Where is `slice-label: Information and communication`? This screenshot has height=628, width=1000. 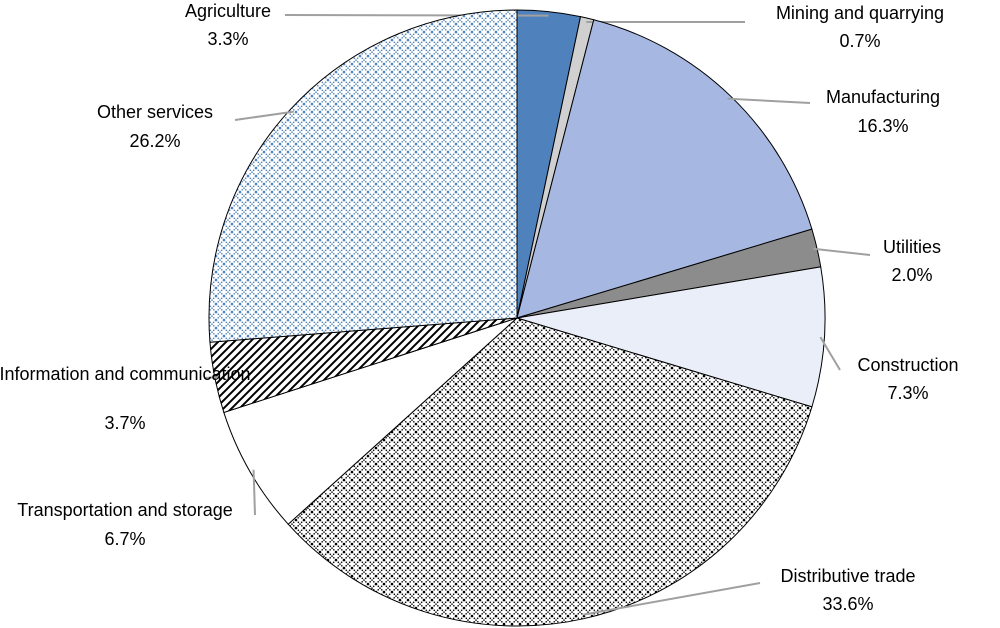 slice-label: Information and communication is located at coordinates (125, 374).